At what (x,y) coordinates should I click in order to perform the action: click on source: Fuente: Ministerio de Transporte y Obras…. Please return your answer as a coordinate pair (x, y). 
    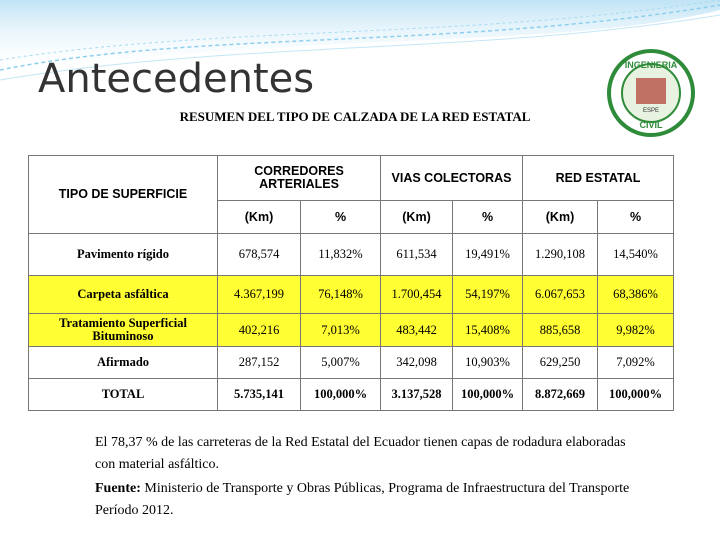
    Looking at the image, I should click on (365, 500).